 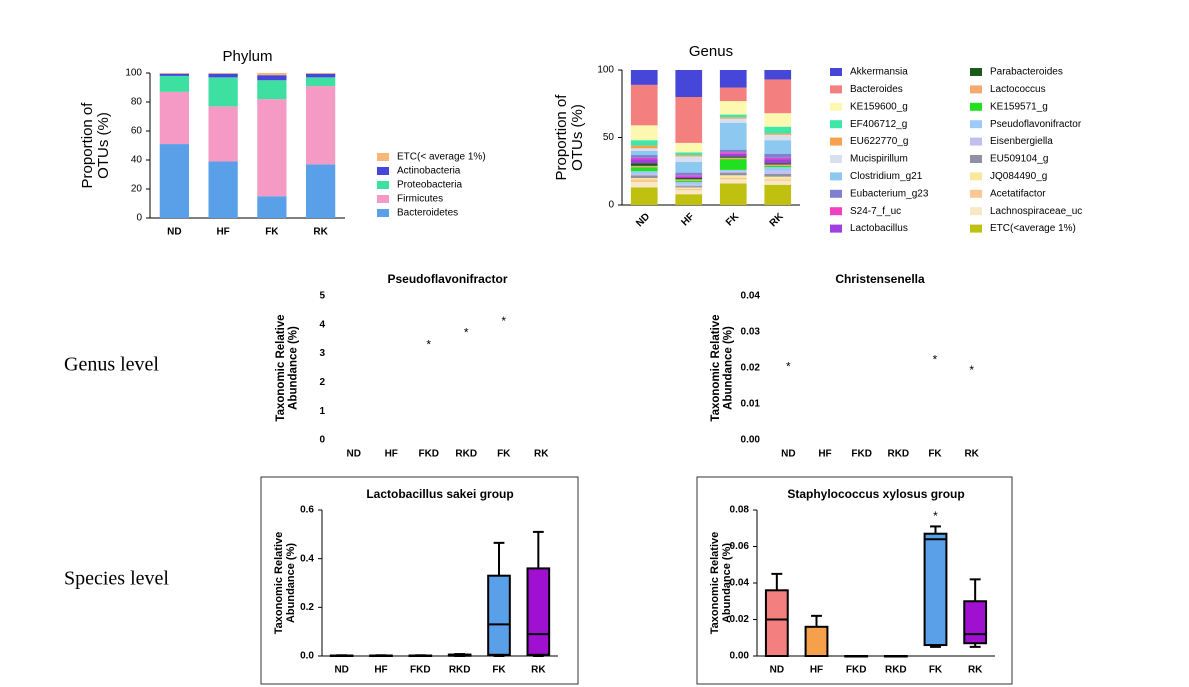 What do you see at coordinates (740, 656) in the screenshot?
I see `y-tick-label: 0.00` at bounding box center [740, 656].